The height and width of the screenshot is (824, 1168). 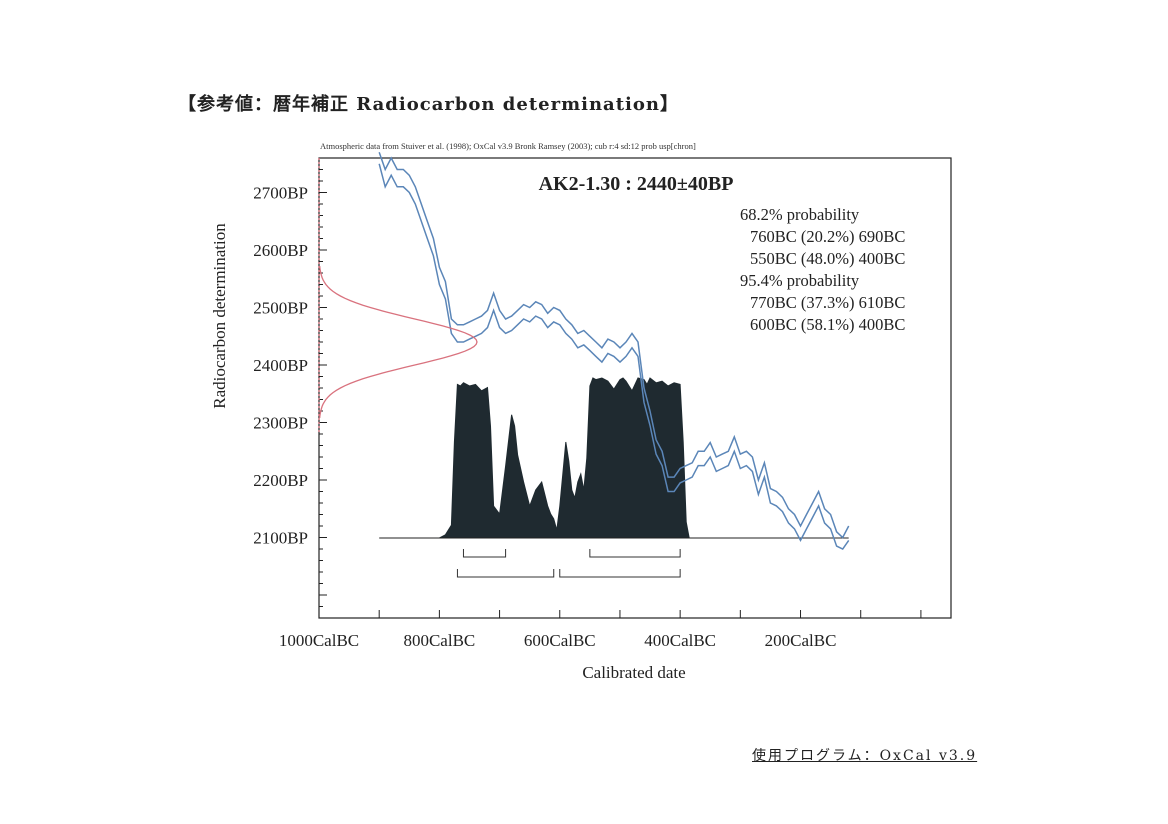 I want to click on y-tick-label: 2600BP, so click(x=280, y=250).